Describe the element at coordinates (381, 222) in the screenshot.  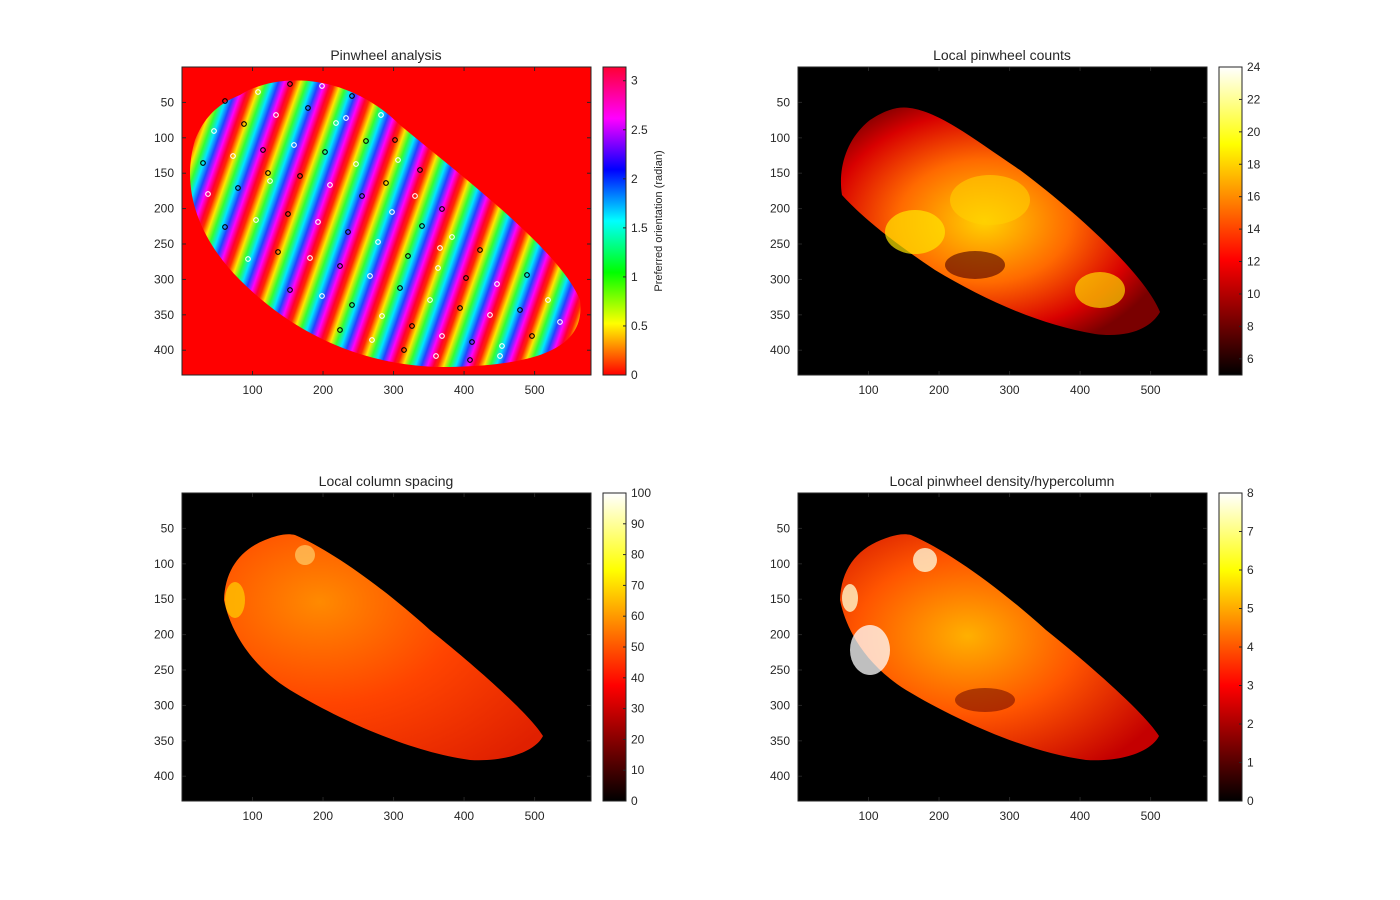
I see `pinwheel-markers` at that location.